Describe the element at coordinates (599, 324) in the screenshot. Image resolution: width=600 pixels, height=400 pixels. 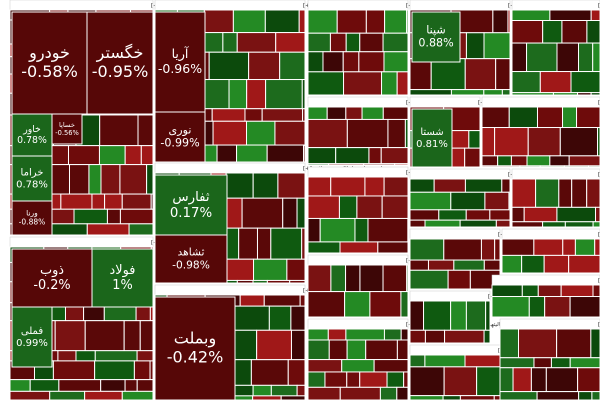
I see `sector-title: سایر واسطه گری های مالی [+]` at that location.